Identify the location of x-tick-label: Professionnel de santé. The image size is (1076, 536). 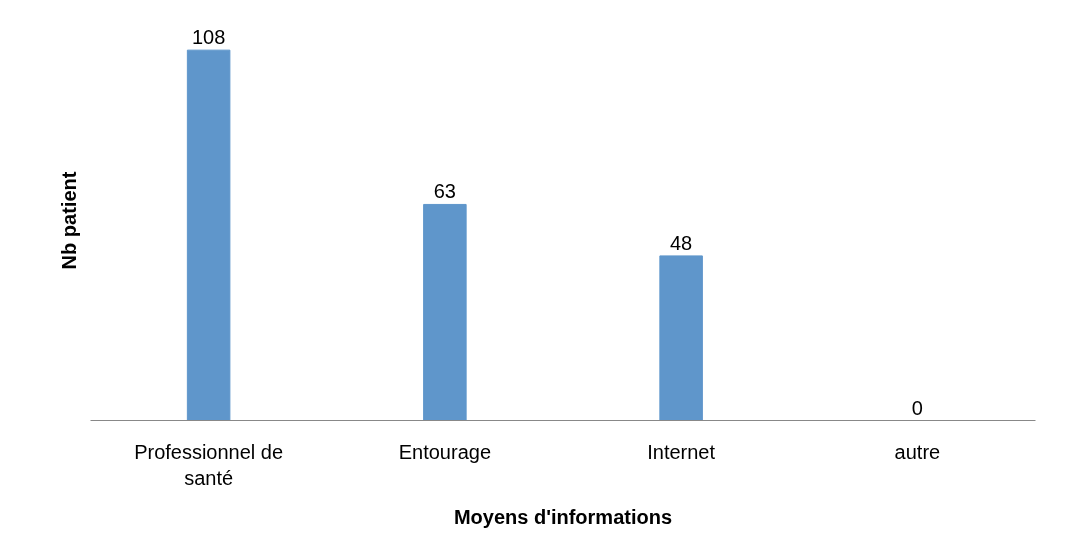
(209, 464).